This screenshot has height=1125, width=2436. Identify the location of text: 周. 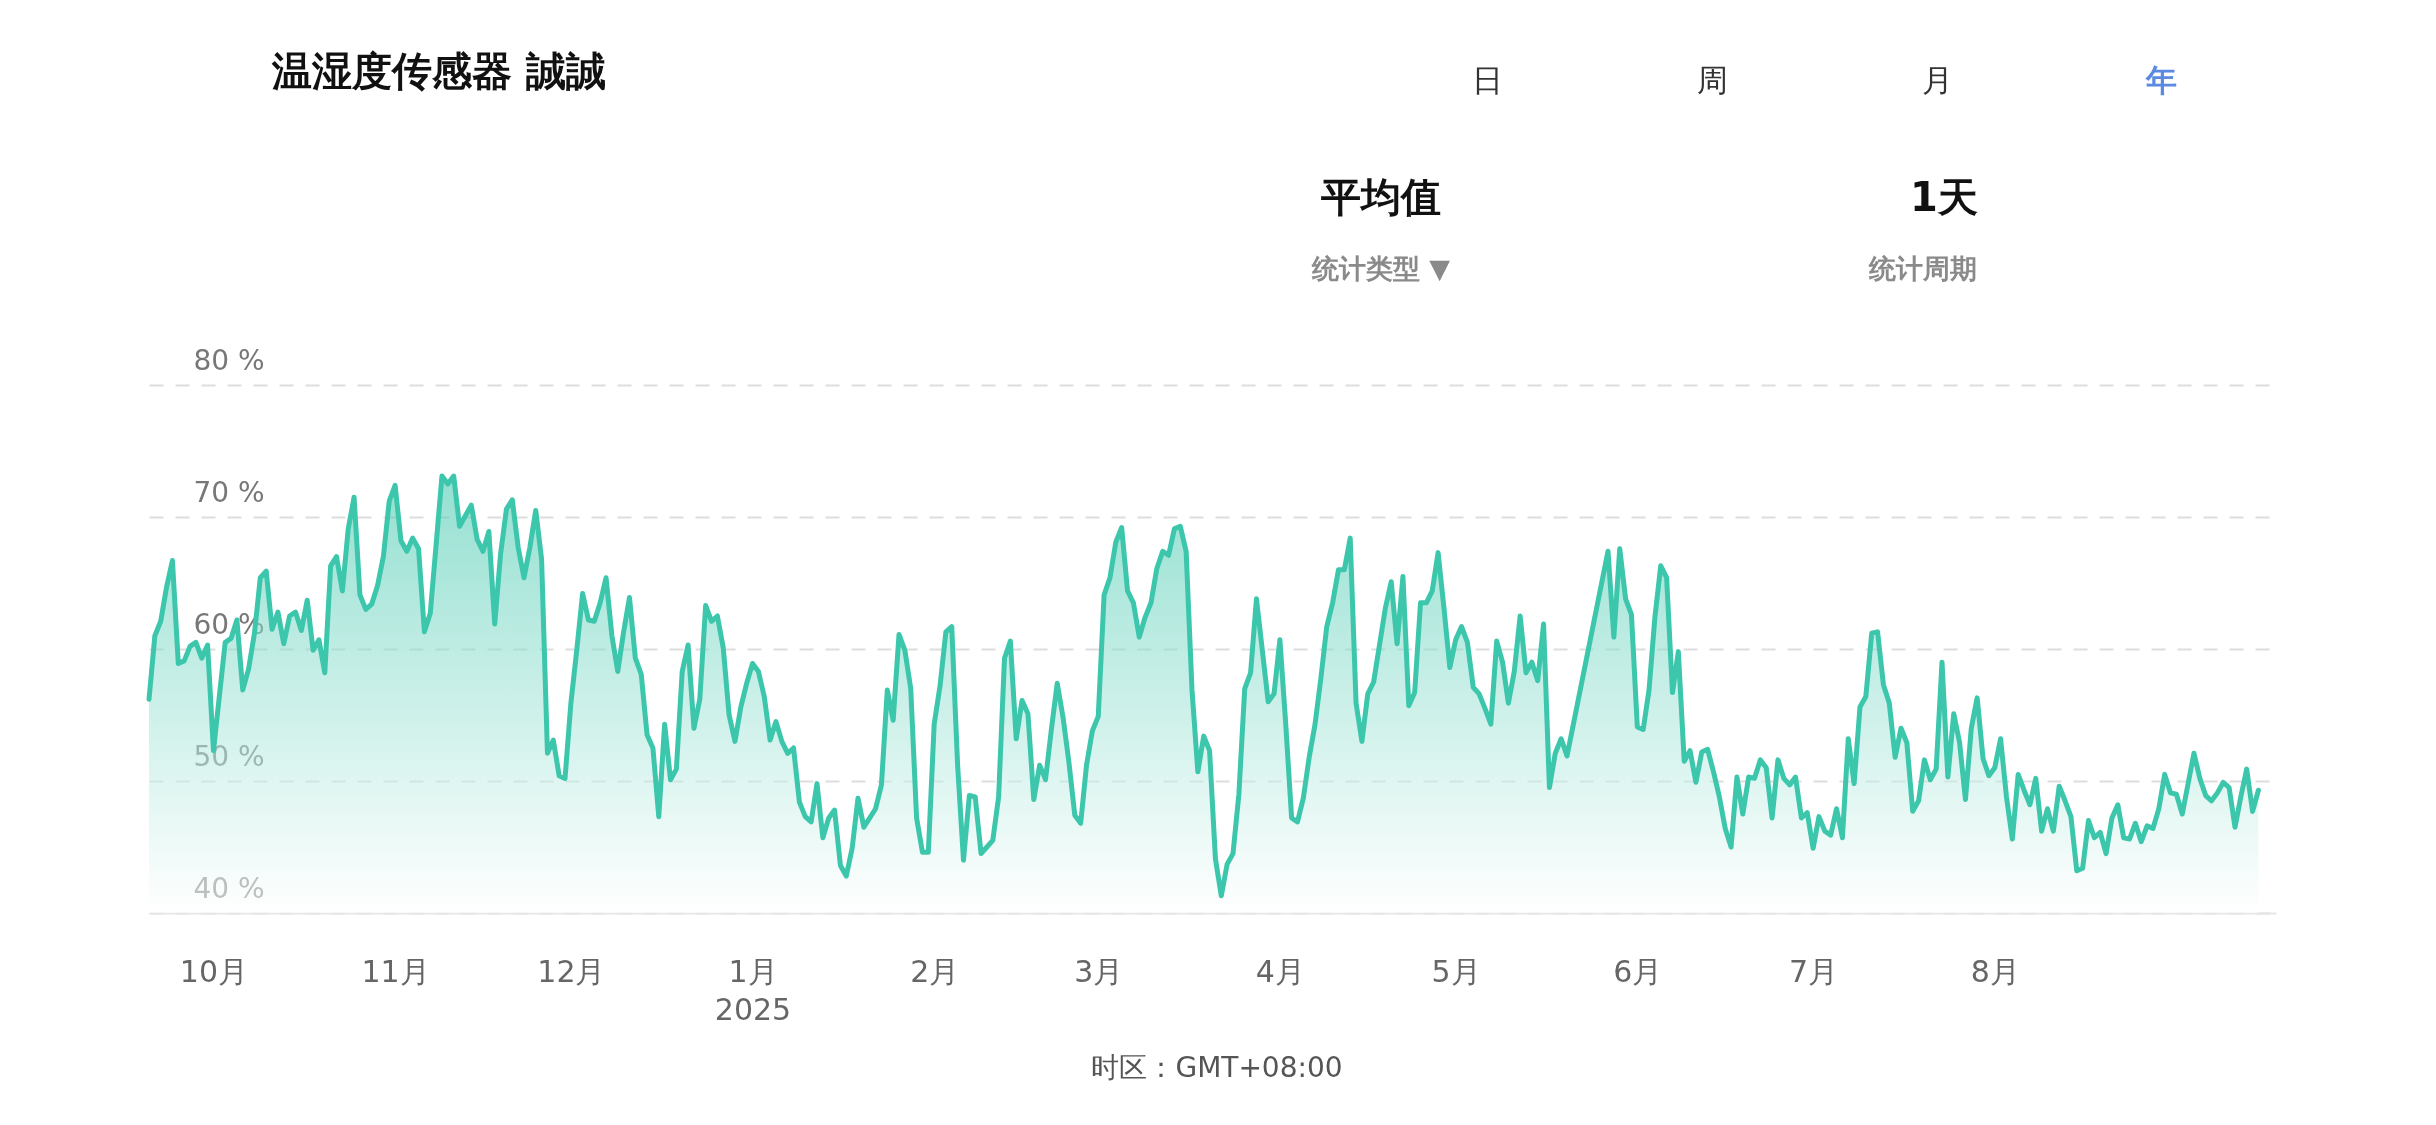
(1712, 80).